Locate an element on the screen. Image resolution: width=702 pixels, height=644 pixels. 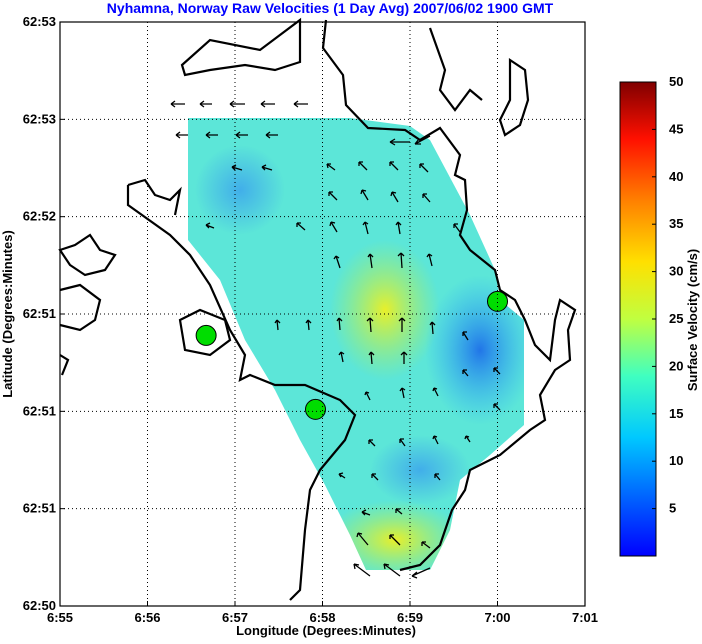
y-tick-label: 62:52 is located at coordinates (39, 216).